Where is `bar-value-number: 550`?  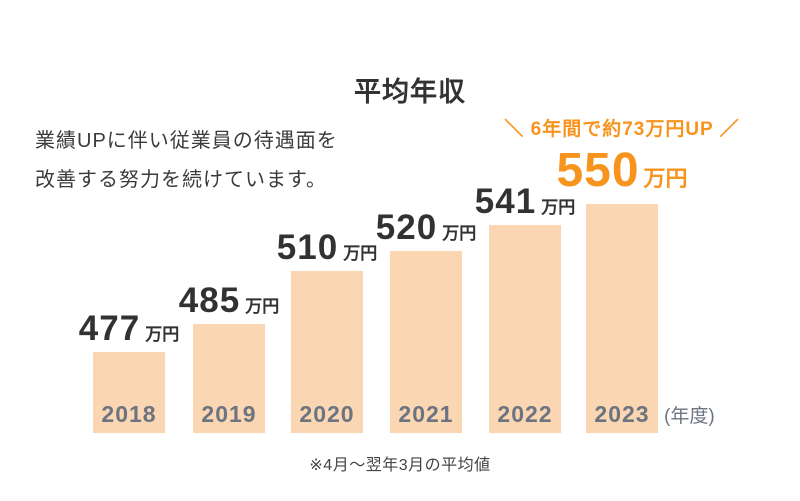 bar-value-number: 550 is located at coordinates (598, 170).